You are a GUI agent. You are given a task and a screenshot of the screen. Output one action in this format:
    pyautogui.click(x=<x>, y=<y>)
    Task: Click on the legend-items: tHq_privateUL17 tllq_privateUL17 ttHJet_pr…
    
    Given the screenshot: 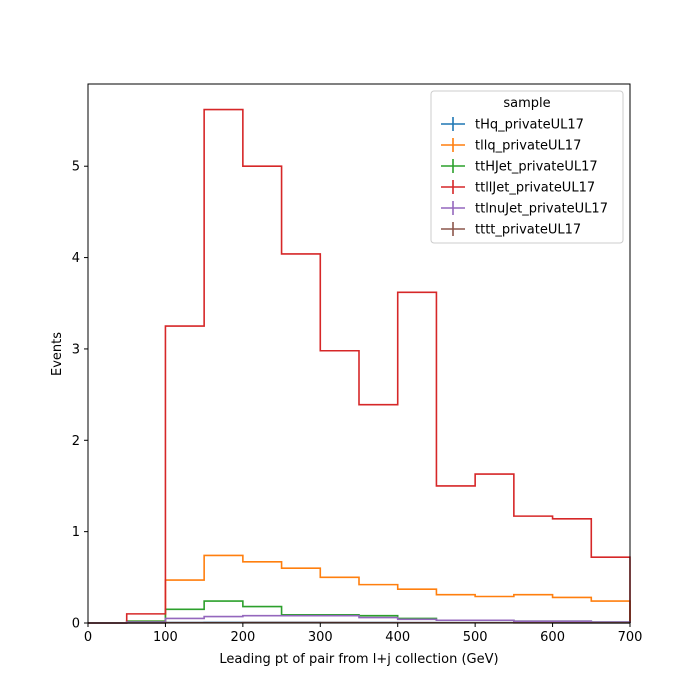 What is the action you would take?
    pyautogui.click(x=524, y=177)
    